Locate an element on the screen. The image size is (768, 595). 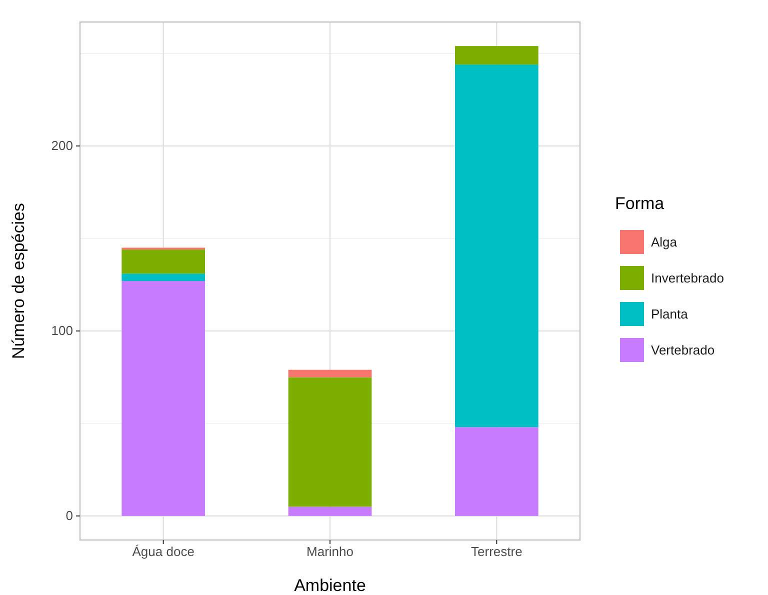
x-tick-label: Água doce is located at coordinates (163, 552).